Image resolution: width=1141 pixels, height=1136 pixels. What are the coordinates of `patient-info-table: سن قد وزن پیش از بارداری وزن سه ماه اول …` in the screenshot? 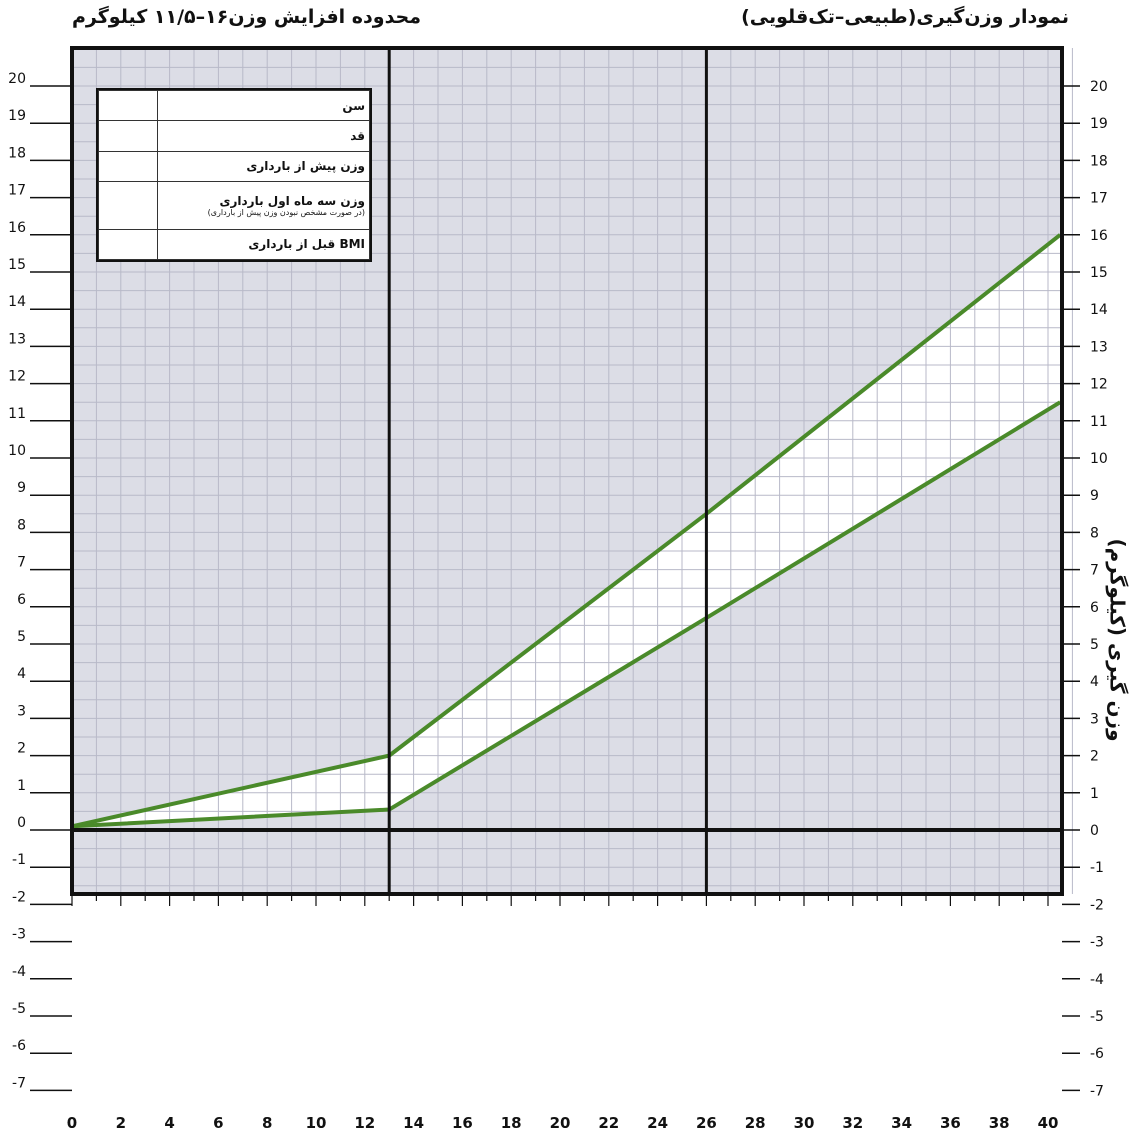 It's located at (234, 175).